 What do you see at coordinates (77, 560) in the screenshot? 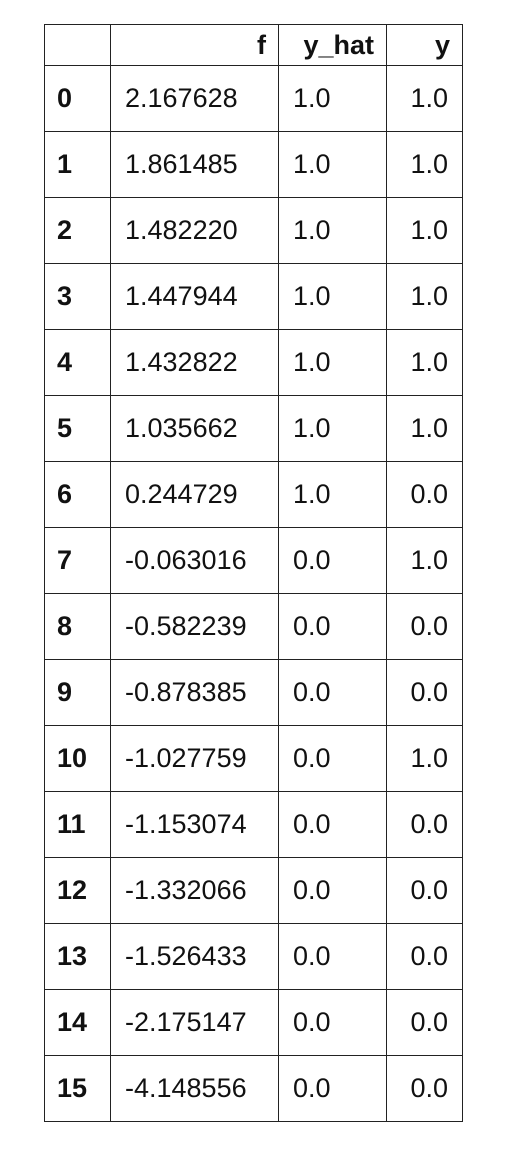
I see `row-index: 7` at bounding box center [77, 560].